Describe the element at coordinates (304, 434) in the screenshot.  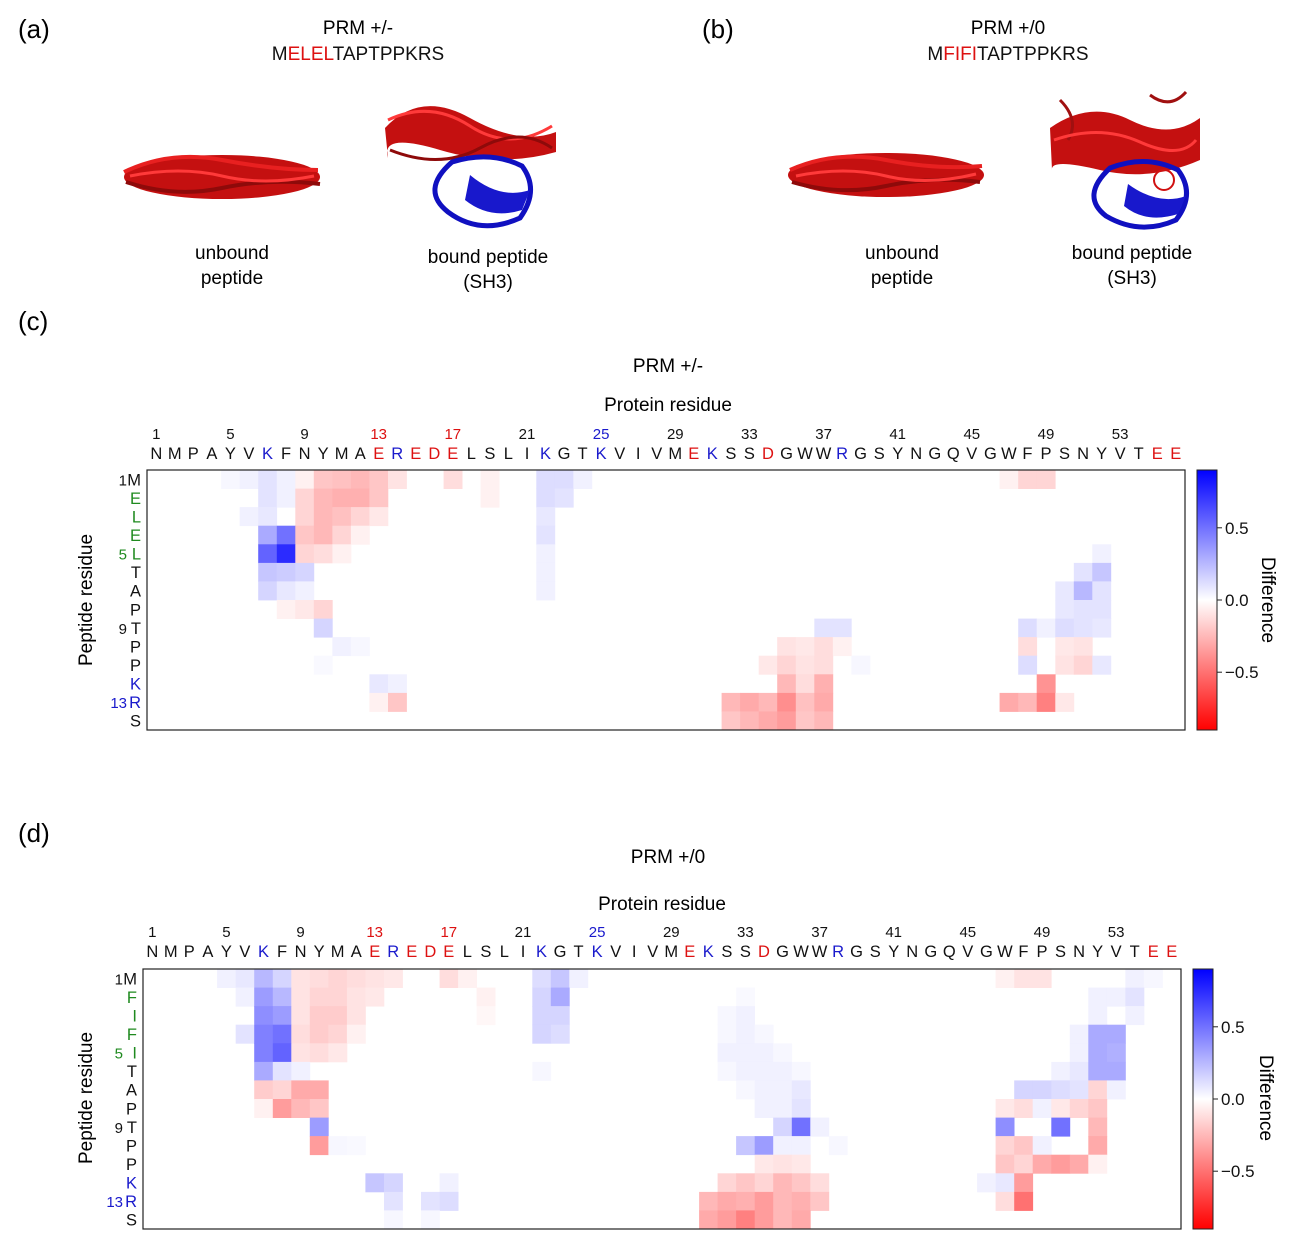
I see `x-number-label: 9` at that location.